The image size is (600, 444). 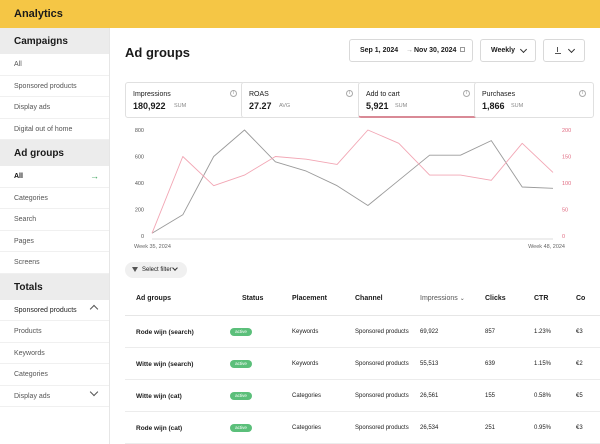 I want to click on sidebar-item-totals-categories: Categories, so click(x=54, y=375).